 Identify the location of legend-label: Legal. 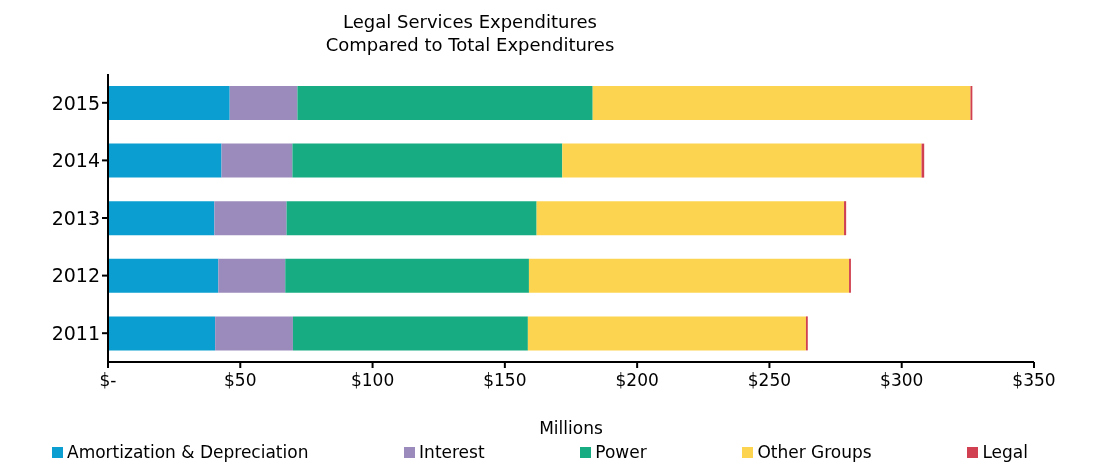
(1005, 452).